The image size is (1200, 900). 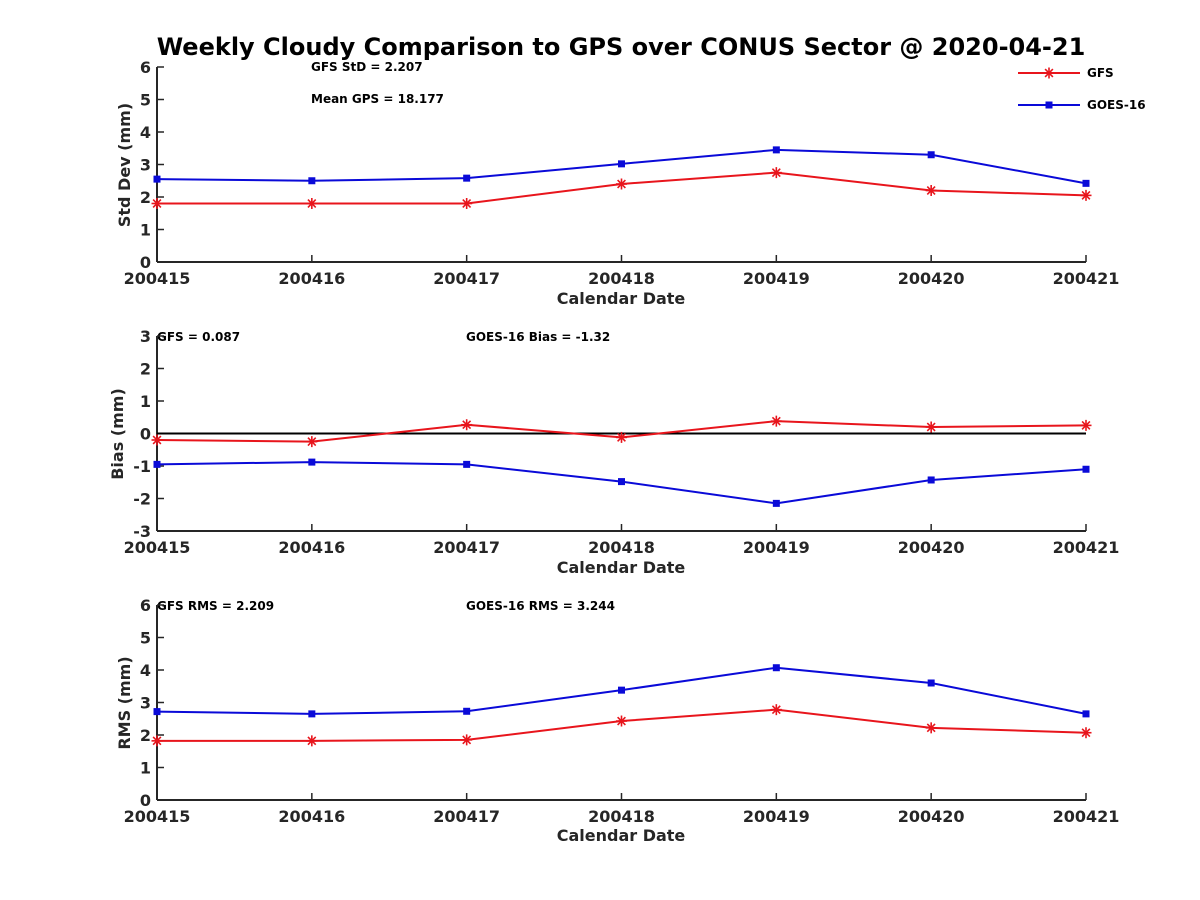 What do you see at coordinates (198, 337) in the screenshot?
I see `bias-annotation-gfs: GFS = 0.087` at bounding box center [198, 337].